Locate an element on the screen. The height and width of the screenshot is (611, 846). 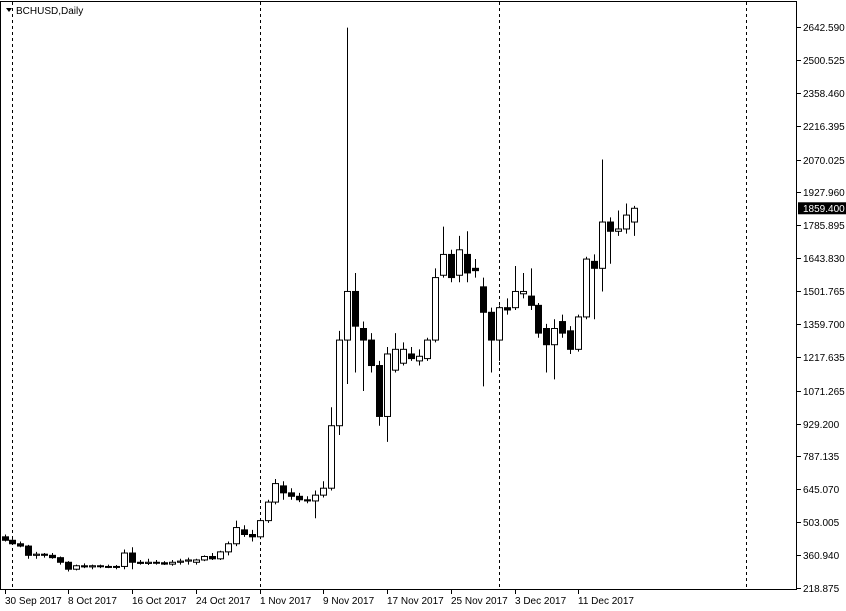
x-tick-label: 17 Nov 2017 is located at coordinates (415, 601).